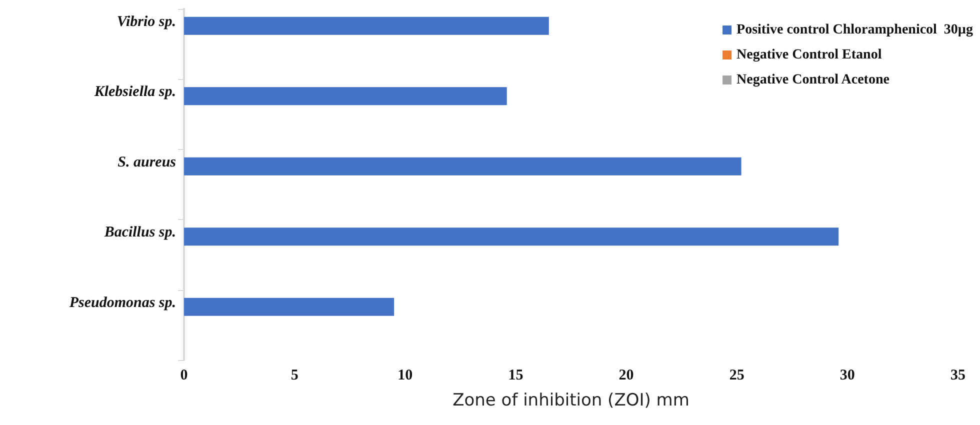 This screenshot has height=425, width=980. What do you see at coordinates (146, 22) in the screenshot?
I see `y-tick-label: Vibrio sp.` at bounding box center [146, 22].